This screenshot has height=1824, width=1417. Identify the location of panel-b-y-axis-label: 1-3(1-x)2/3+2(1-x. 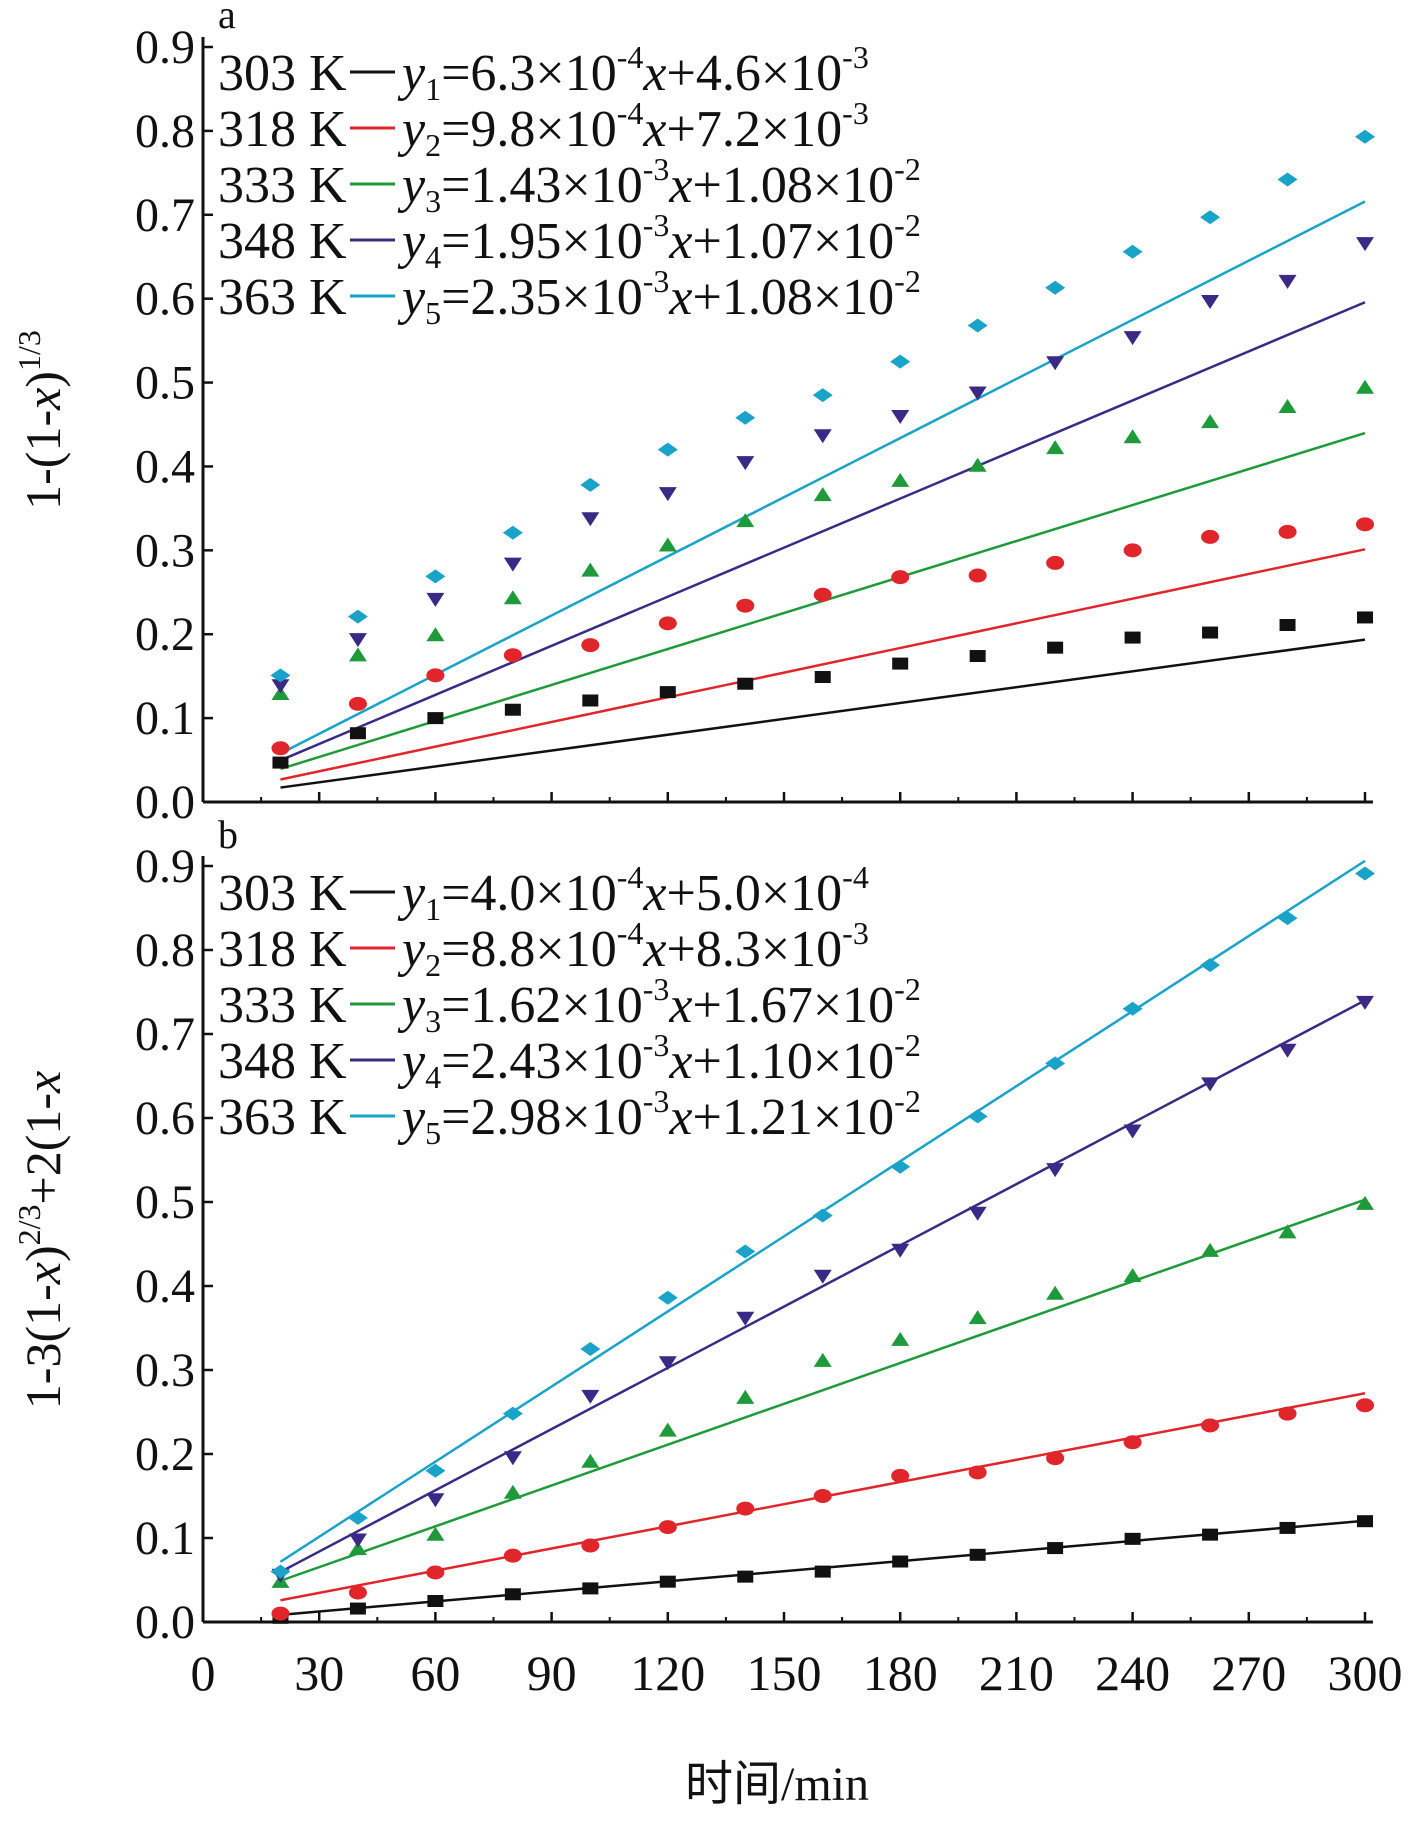
(41, 1240).